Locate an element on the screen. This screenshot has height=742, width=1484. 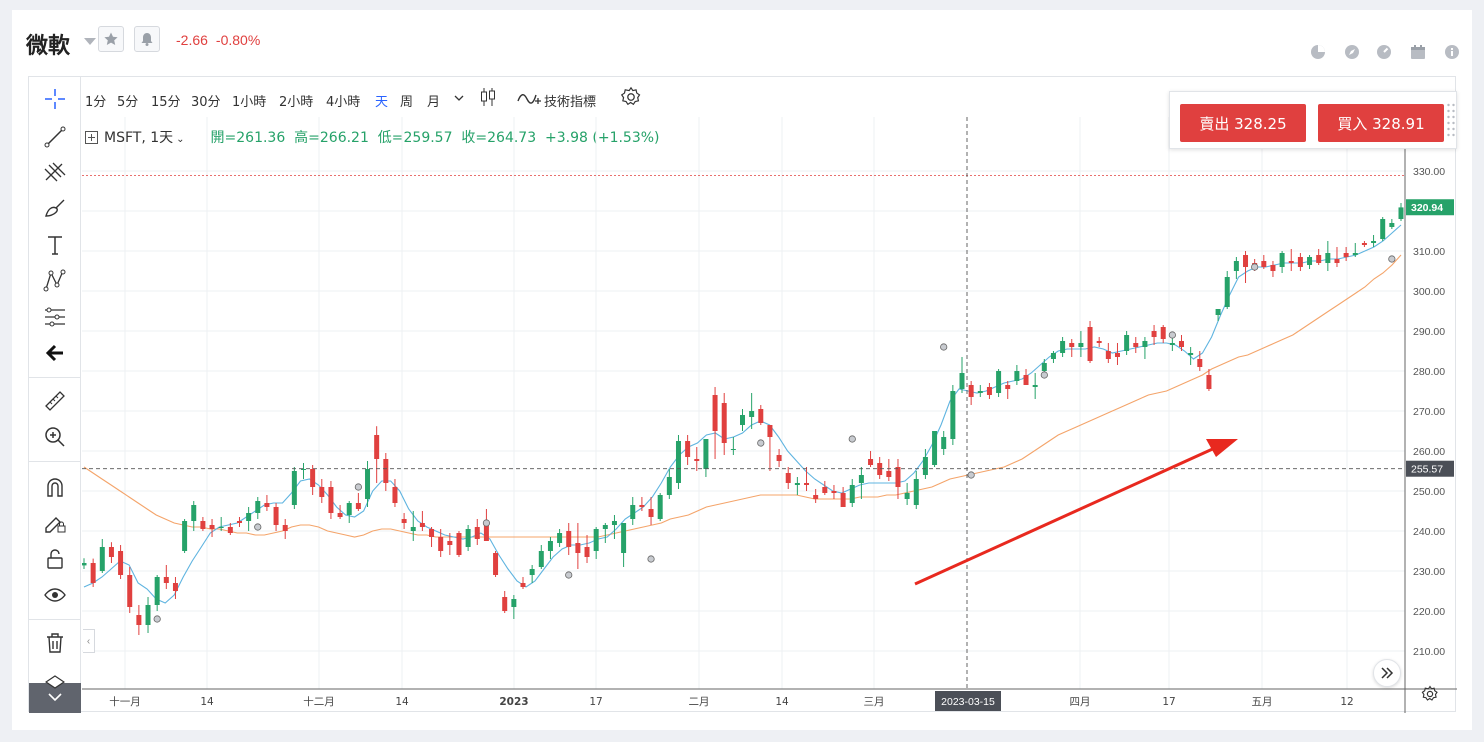
timeframe-1h: 1小時 is located at coordinates (249, 102).